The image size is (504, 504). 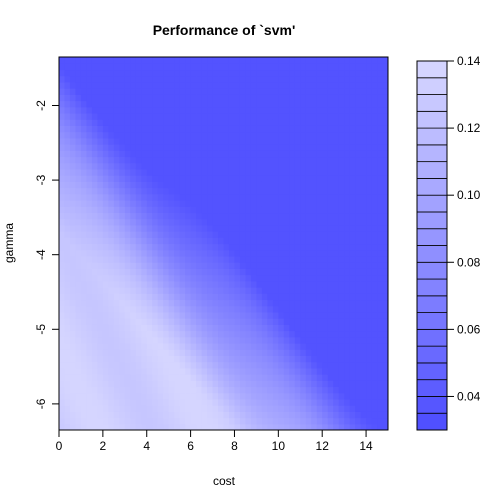 What do you see at coordinates (432, 337) in the screenshot?
I see `colorbar-band` at bounding box center [432, 337].